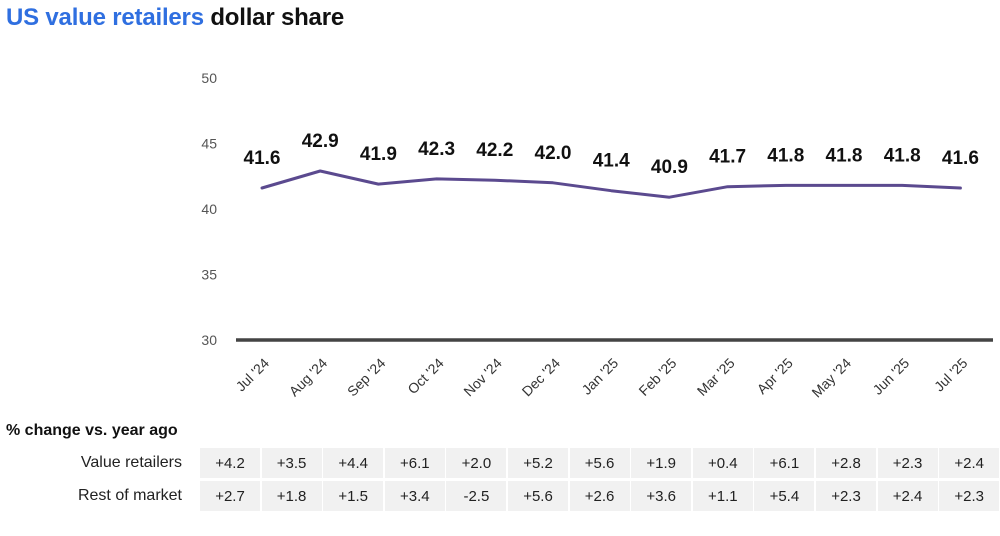 The height and width of the screenshot is (536, 1000). I want to click on x-tick-label: May '24, so click(831, 378).